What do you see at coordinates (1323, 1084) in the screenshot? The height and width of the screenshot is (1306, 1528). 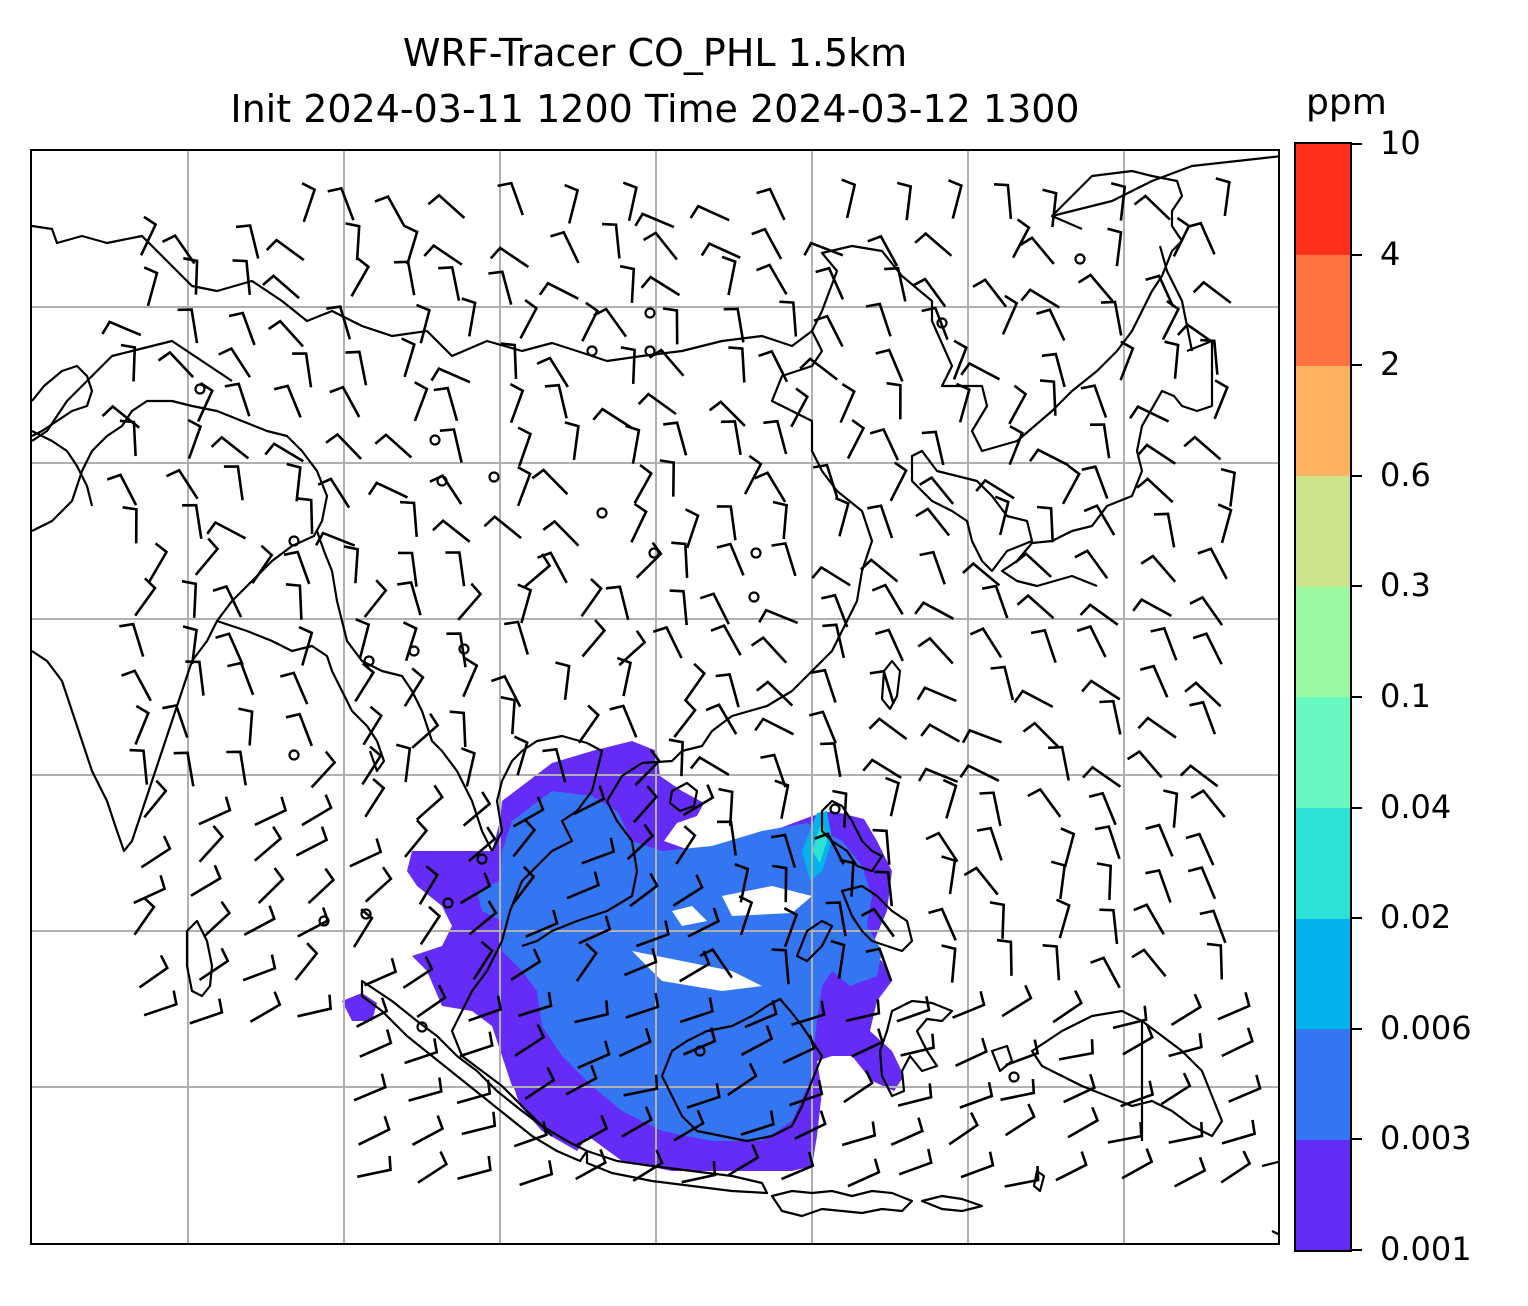 I see `colorbar-segment` at bounding box center [1323, 1084].